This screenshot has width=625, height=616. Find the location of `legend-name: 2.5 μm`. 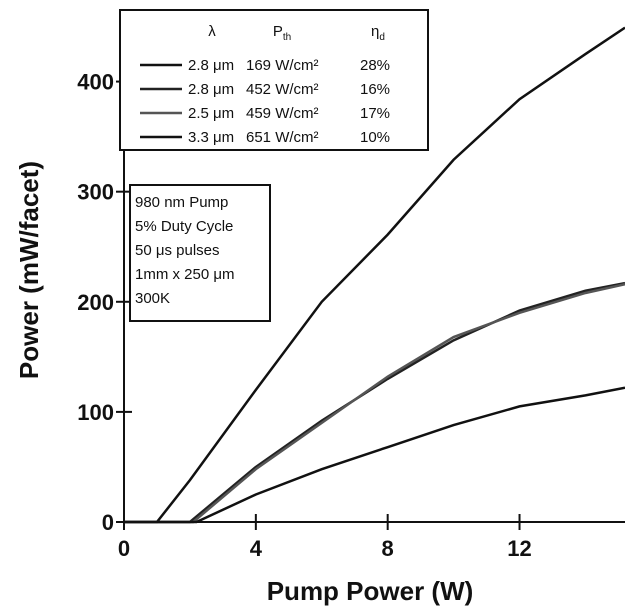

legend-name: 2.5 μm is located at coordinates (211, 113).